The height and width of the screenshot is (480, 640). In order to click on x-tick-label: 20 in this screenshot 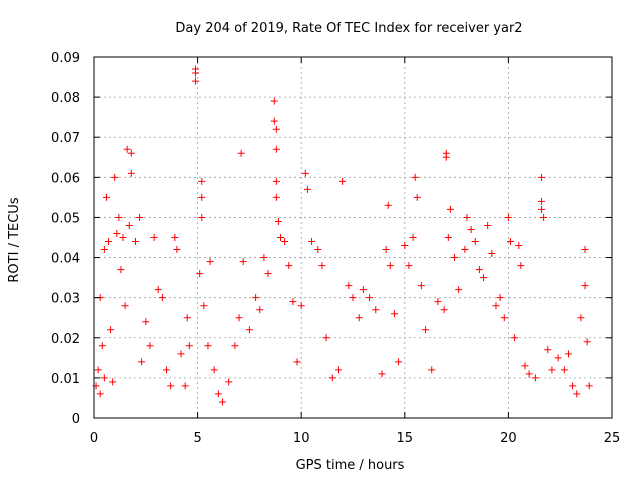, I will do `click(508, 438)`.